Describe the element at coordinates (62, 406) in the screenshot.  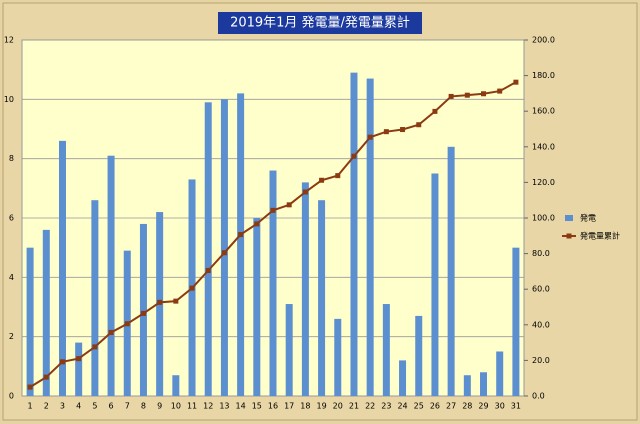
I see `x-tick-label: 3` at that location.